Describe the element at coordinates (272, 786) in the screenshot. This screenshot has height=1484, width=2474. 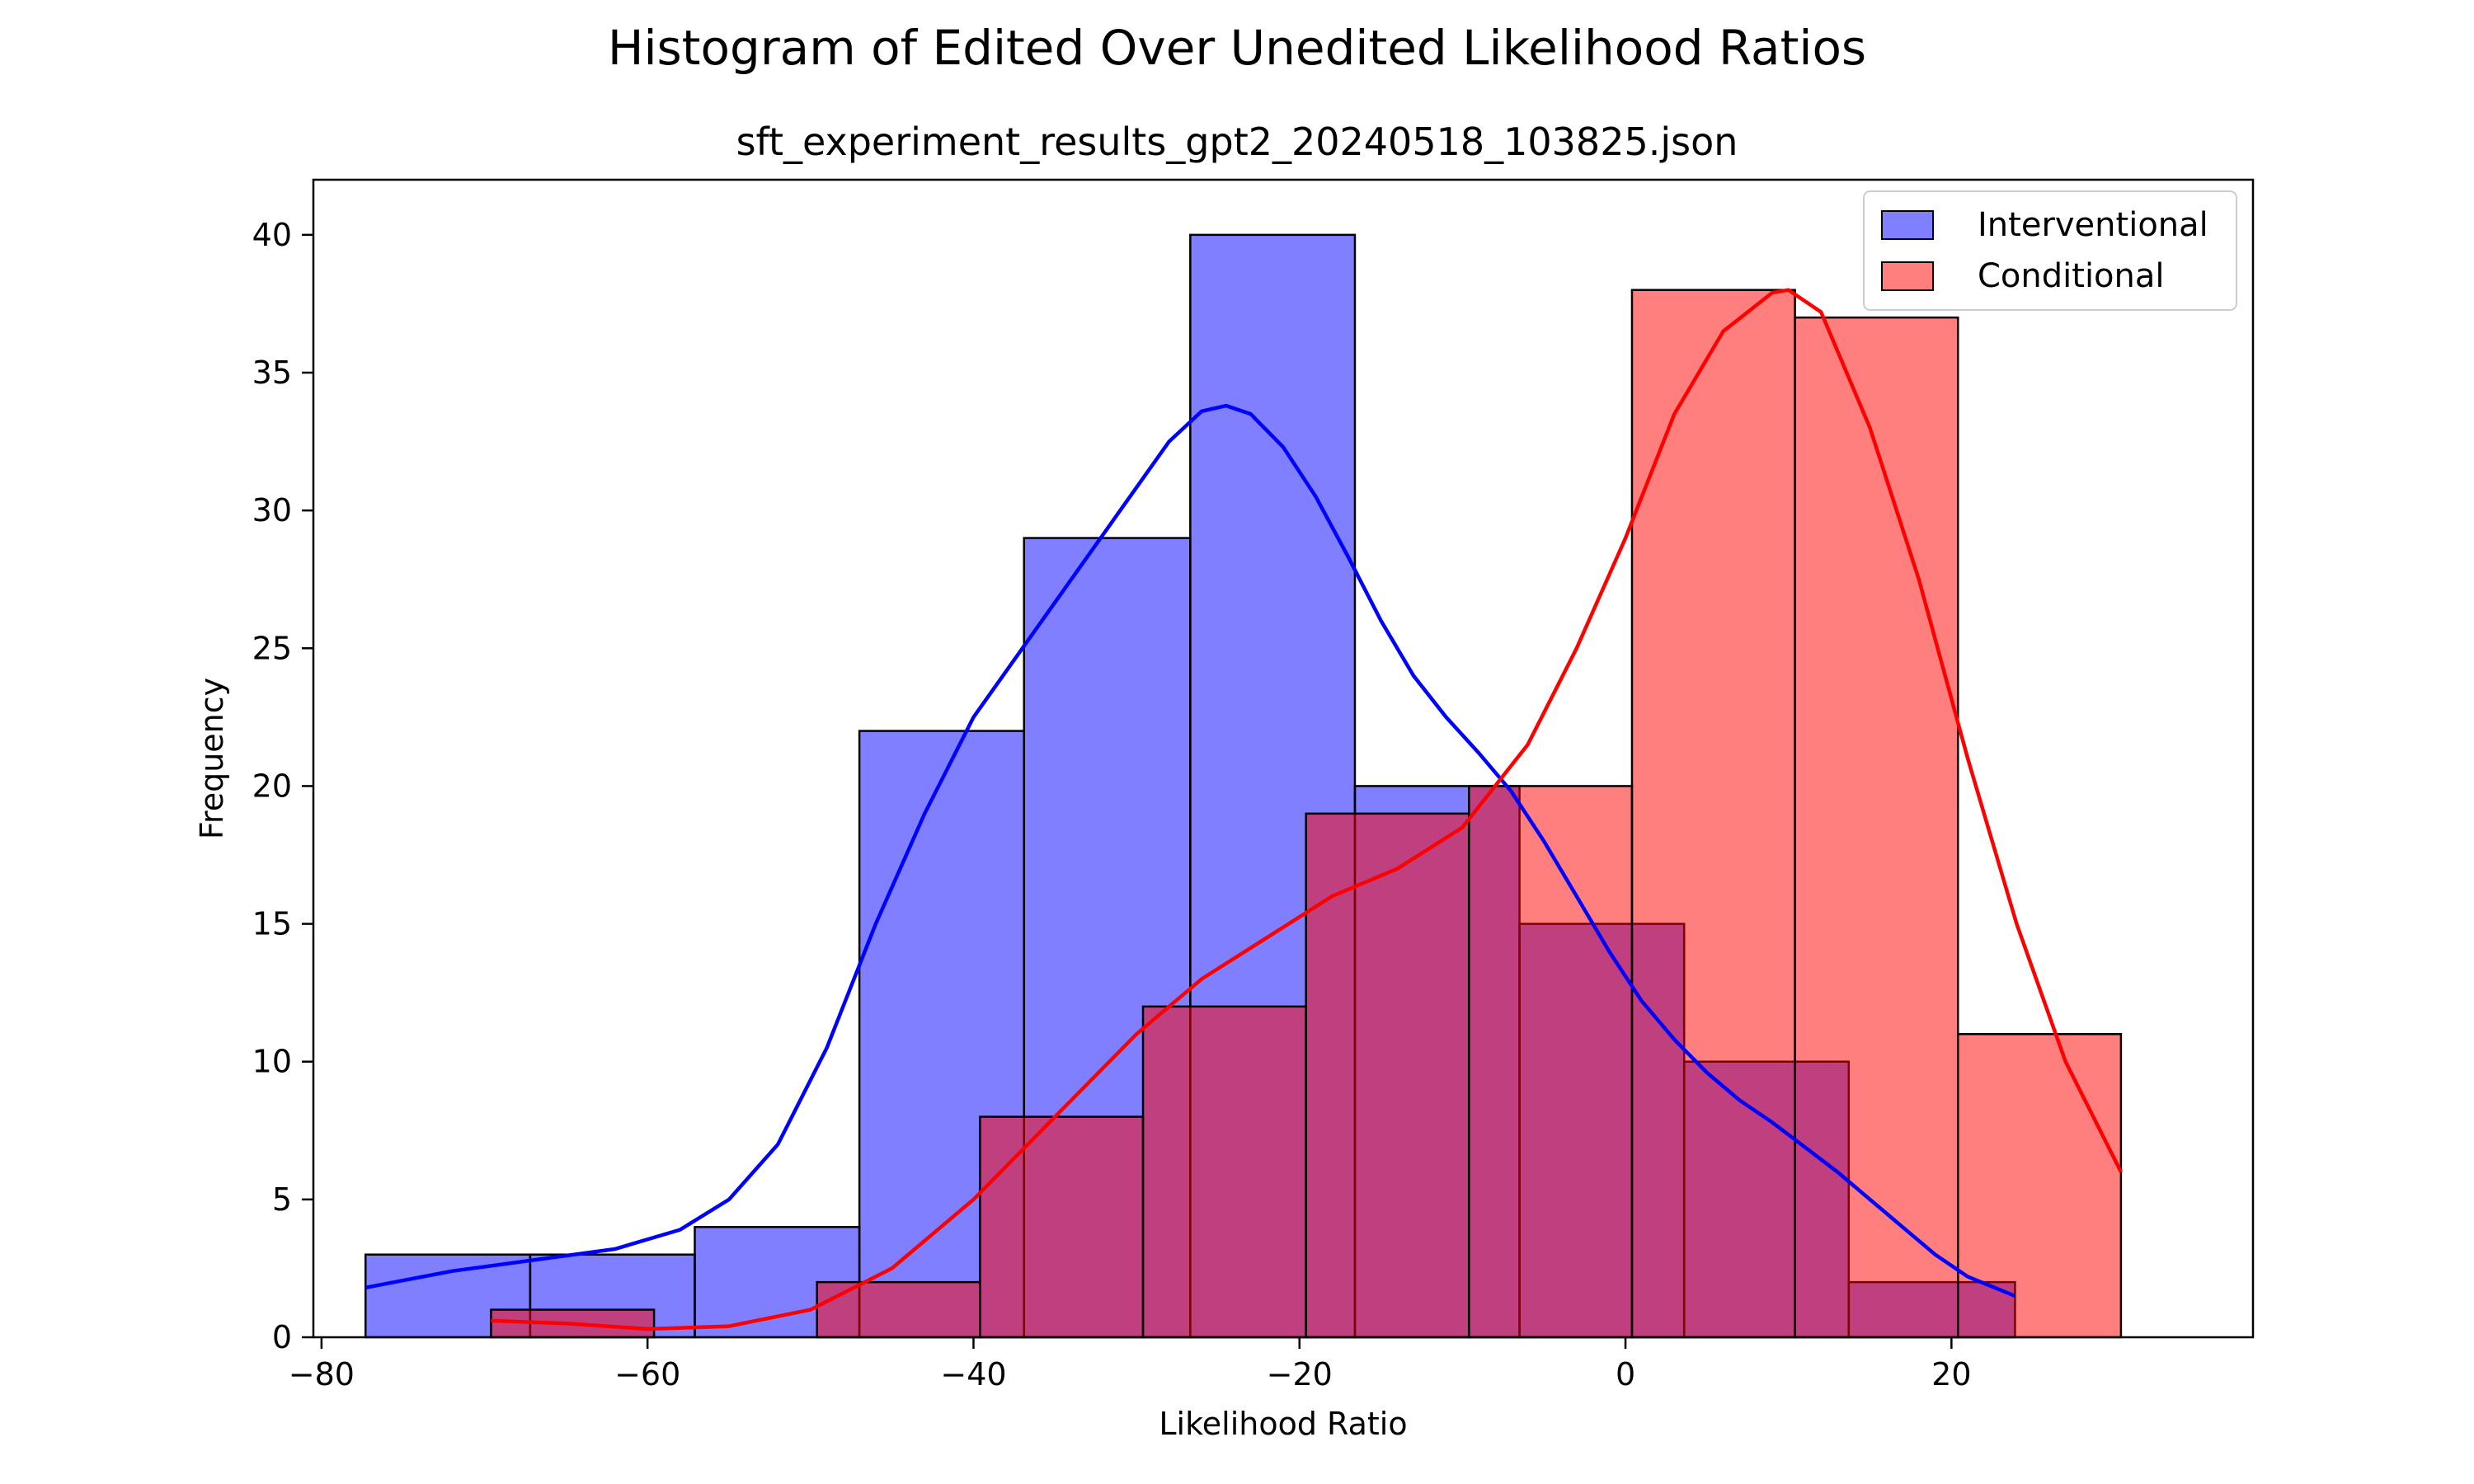
I see `y-tick-label: 20` at that location.